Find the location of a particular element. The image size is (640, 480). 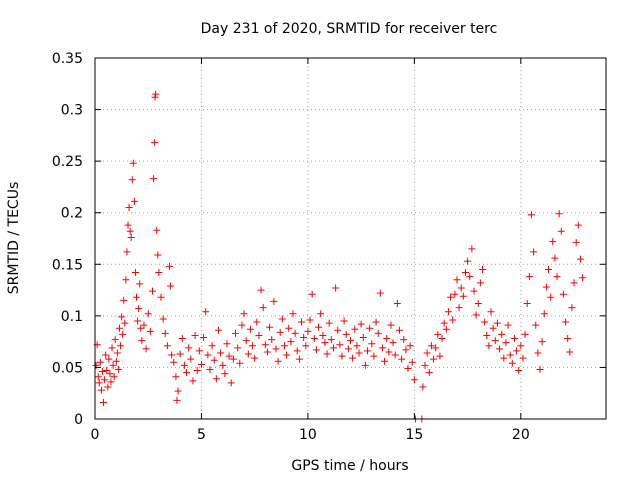

y-tick-label: 0 is located at coordinates (78, 420).